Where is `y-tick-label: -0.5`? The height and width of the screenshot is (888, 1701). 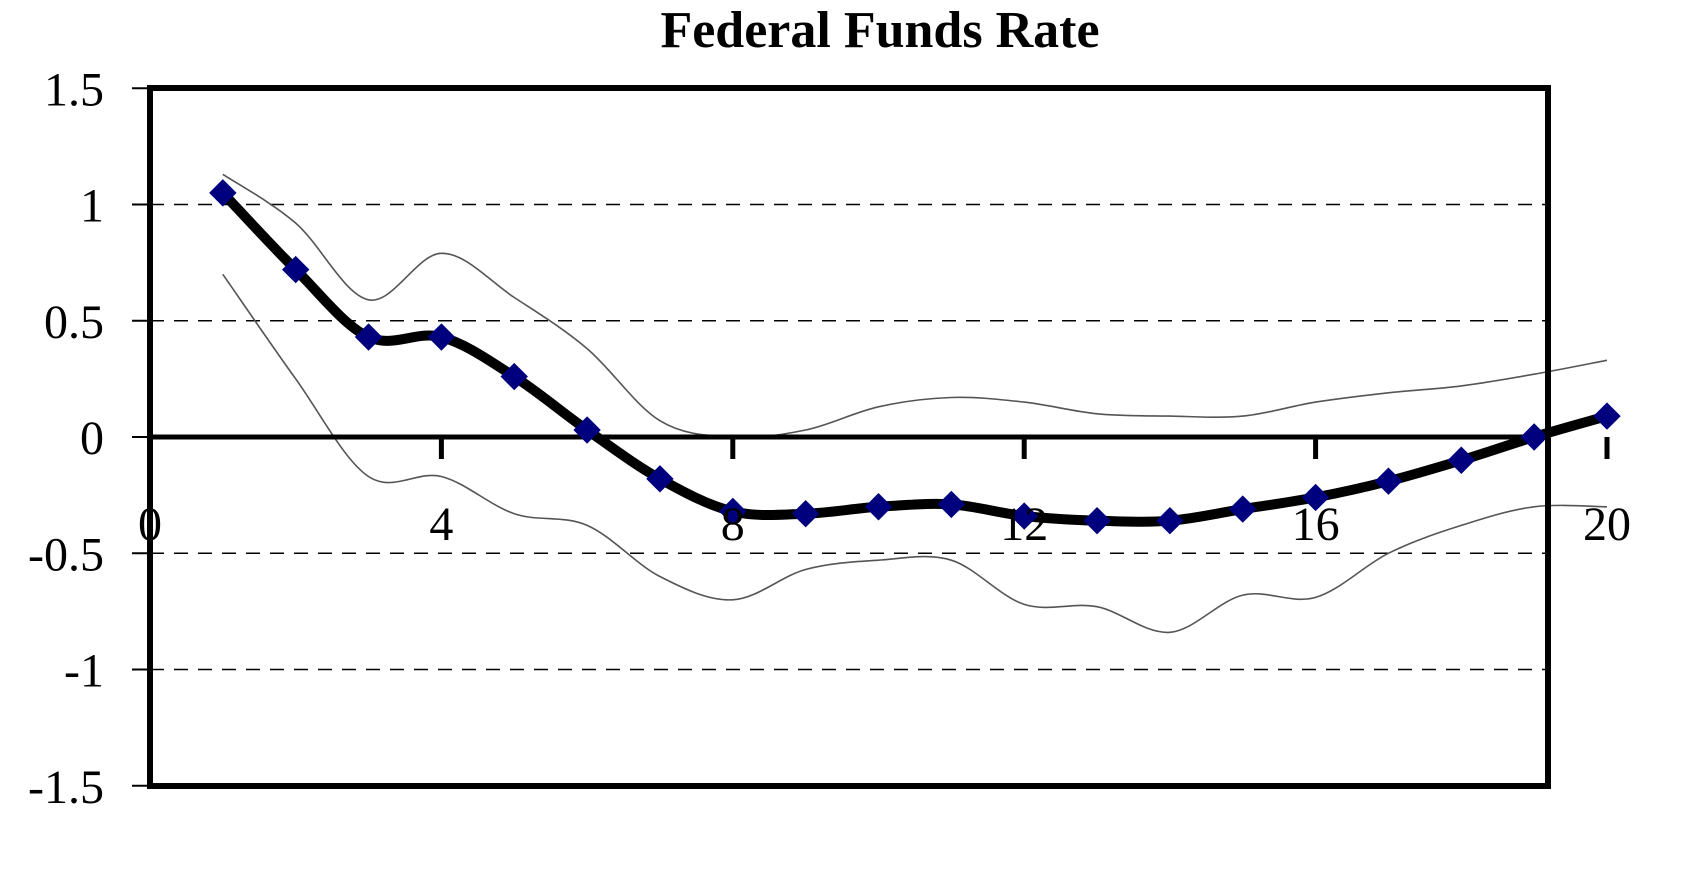
y-tick-label: -0.5 is located at coordinates (66, 554).